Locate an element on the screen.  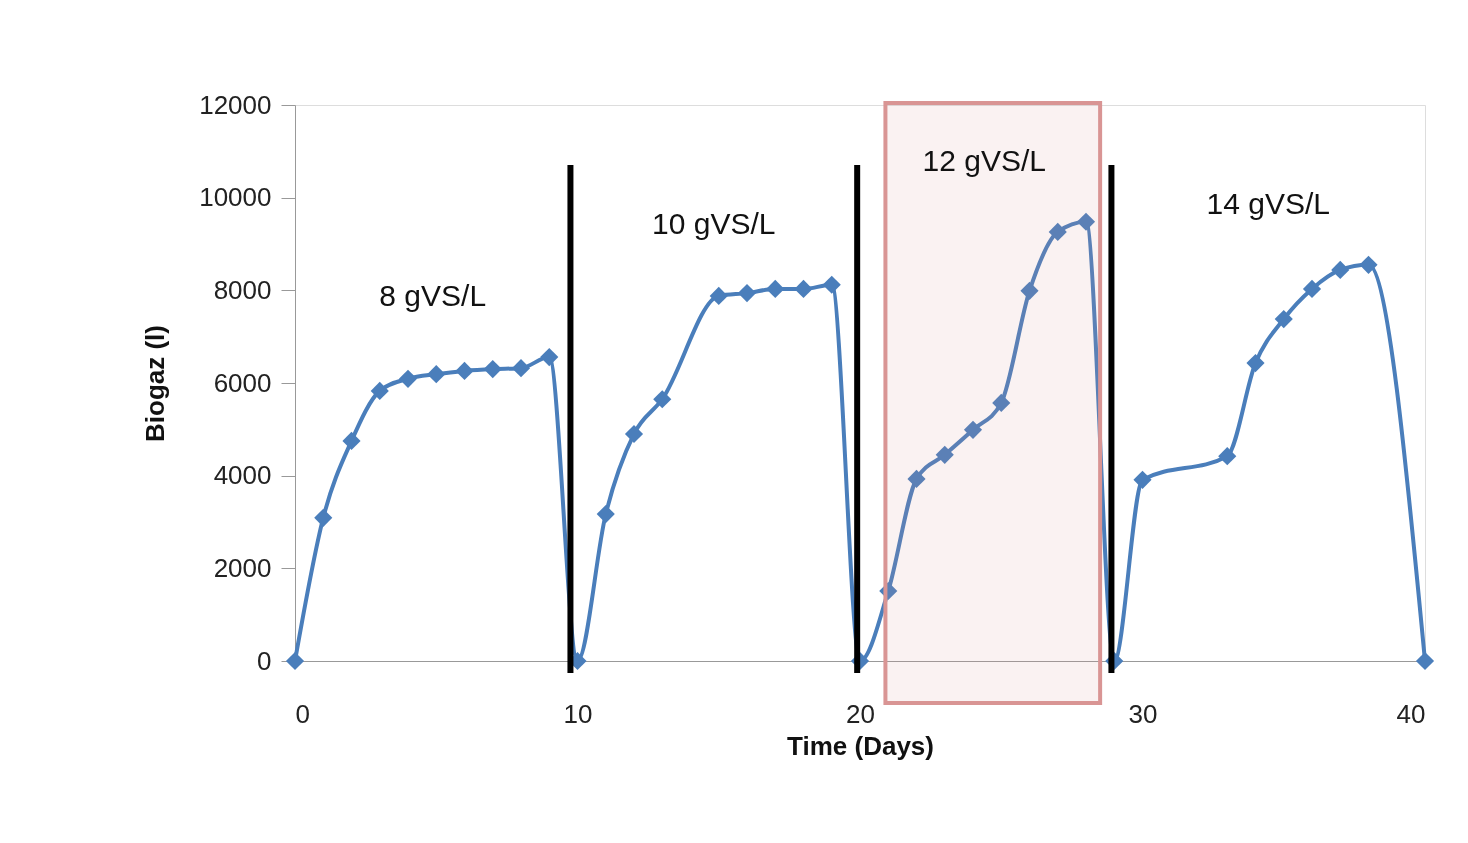
y-tick-label: 12000 is located at coordinates (235, 104).